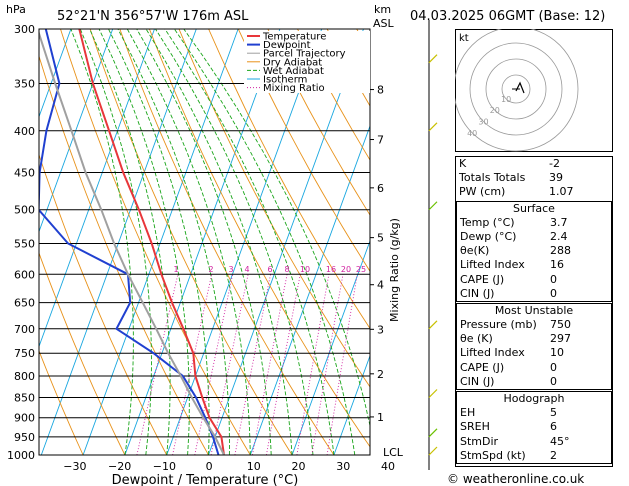 The width and height of the screenshot is (629, 486). Describe the element at coordinates (534, 339) in the screenshot. I see `index-row: θe (K) 297` at that location.